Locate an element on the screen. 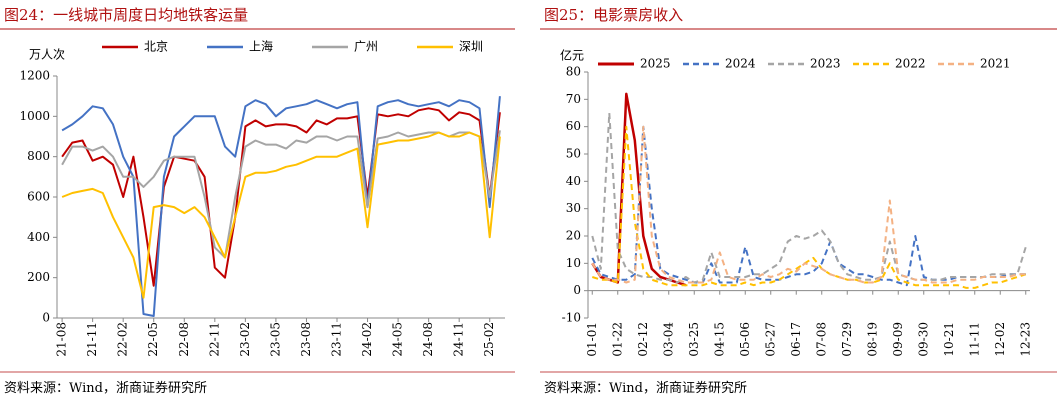  x-tick-label: 04-15 is located at coordinates (719, 339).